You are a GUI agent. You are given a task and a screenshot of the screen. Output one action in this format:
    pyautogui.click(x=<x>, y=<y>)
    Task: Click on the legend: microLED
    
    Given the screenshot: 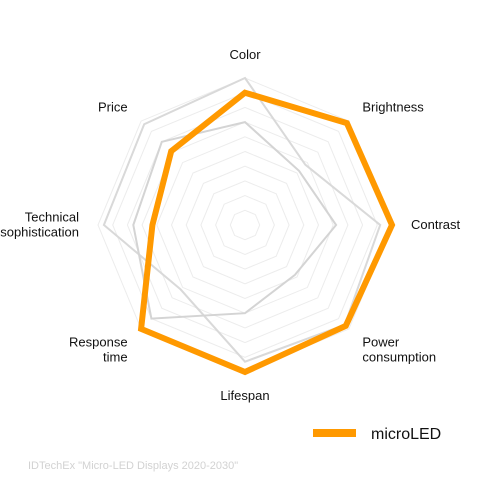 What is the action you would take?
    pyautogui.click(x=377, y=434)
    